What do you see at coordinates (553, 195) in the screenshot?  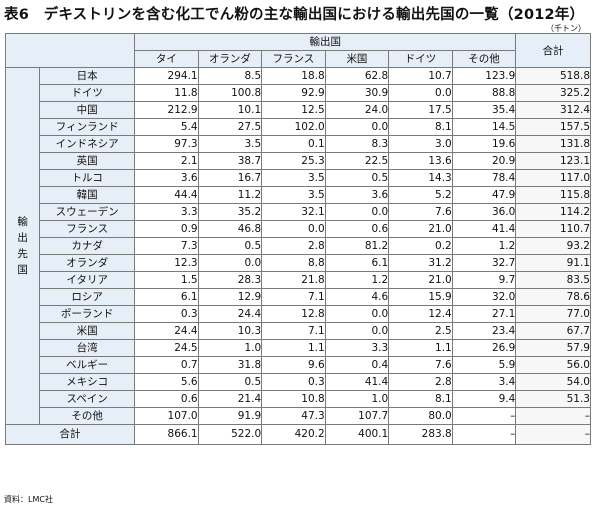 I see `row-total-cell: 115.8` at bounding box center [553, 195].